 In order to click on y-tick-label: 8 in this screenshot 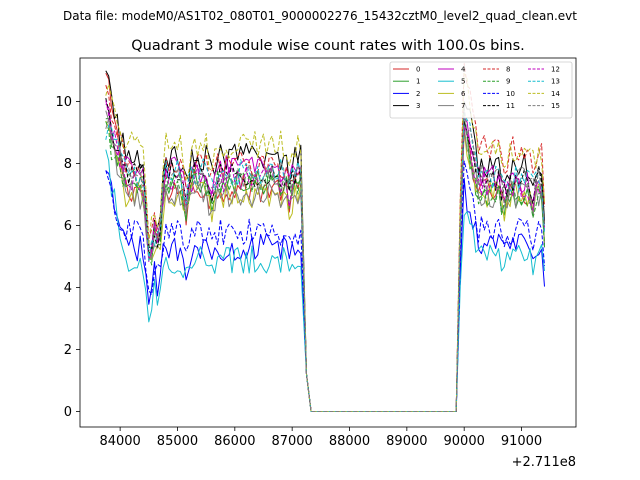, I will do `click(68, 164)`.